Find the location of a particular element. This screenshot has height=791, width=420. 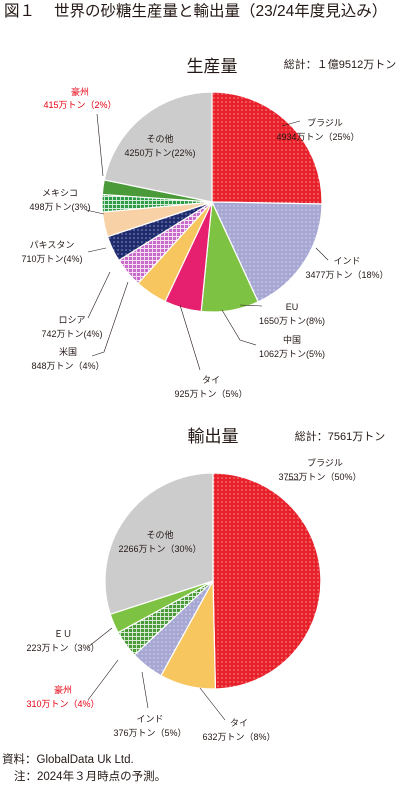

slice-label-value: 223万トン（3%） is located at coordinates (62, 648).